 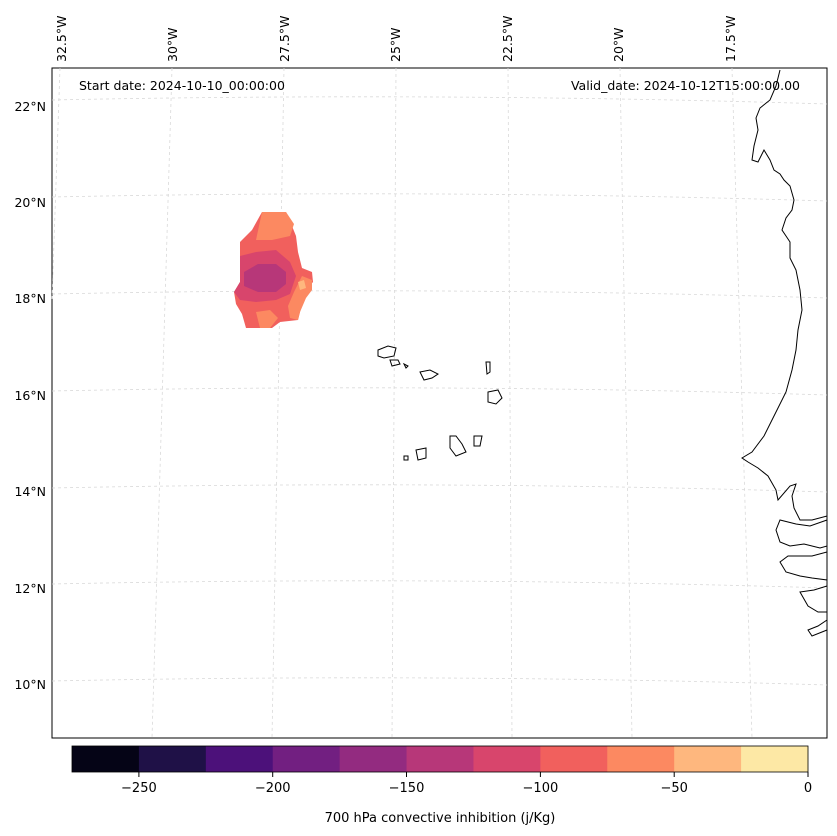 I want to click on island-brava, so click(x=406, y=458).